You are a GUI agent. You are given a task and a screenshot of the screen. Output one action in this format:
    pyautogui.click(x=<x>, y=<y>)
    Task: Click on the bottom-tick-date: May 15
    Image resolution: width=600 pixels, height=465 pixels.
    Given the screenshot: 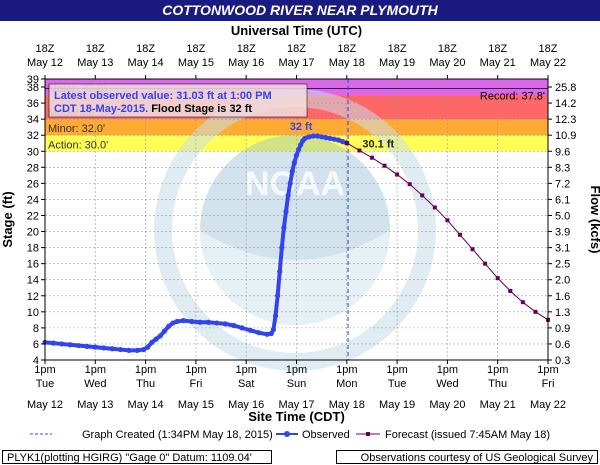 What is the action you would take?
    pyautogui.click(x=196, y=405)
    